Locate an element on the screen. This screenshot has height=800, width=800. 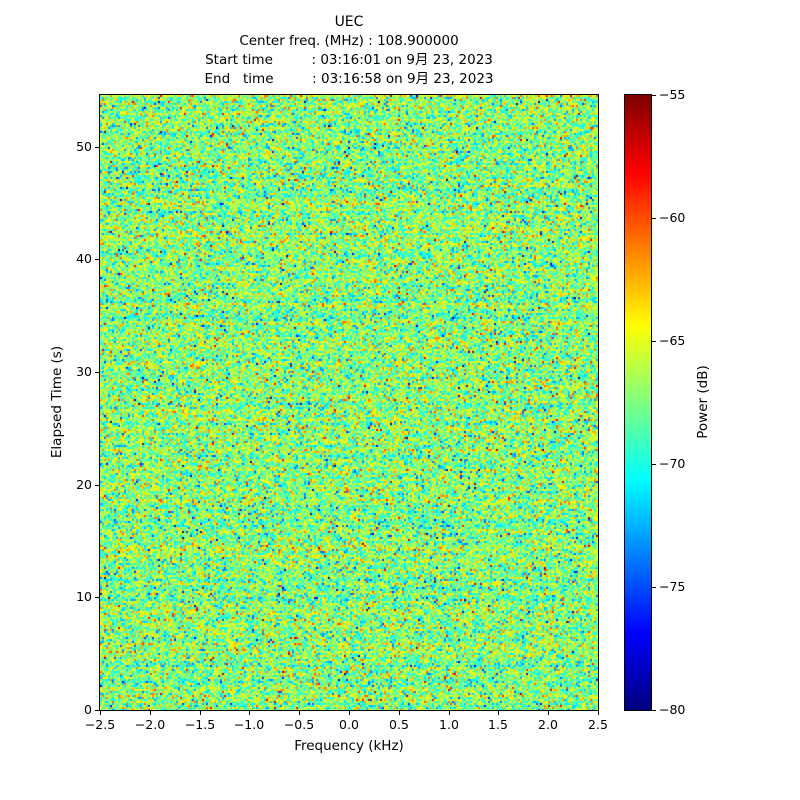
y-tick-label: 30 is located at coordinates (84, 371).